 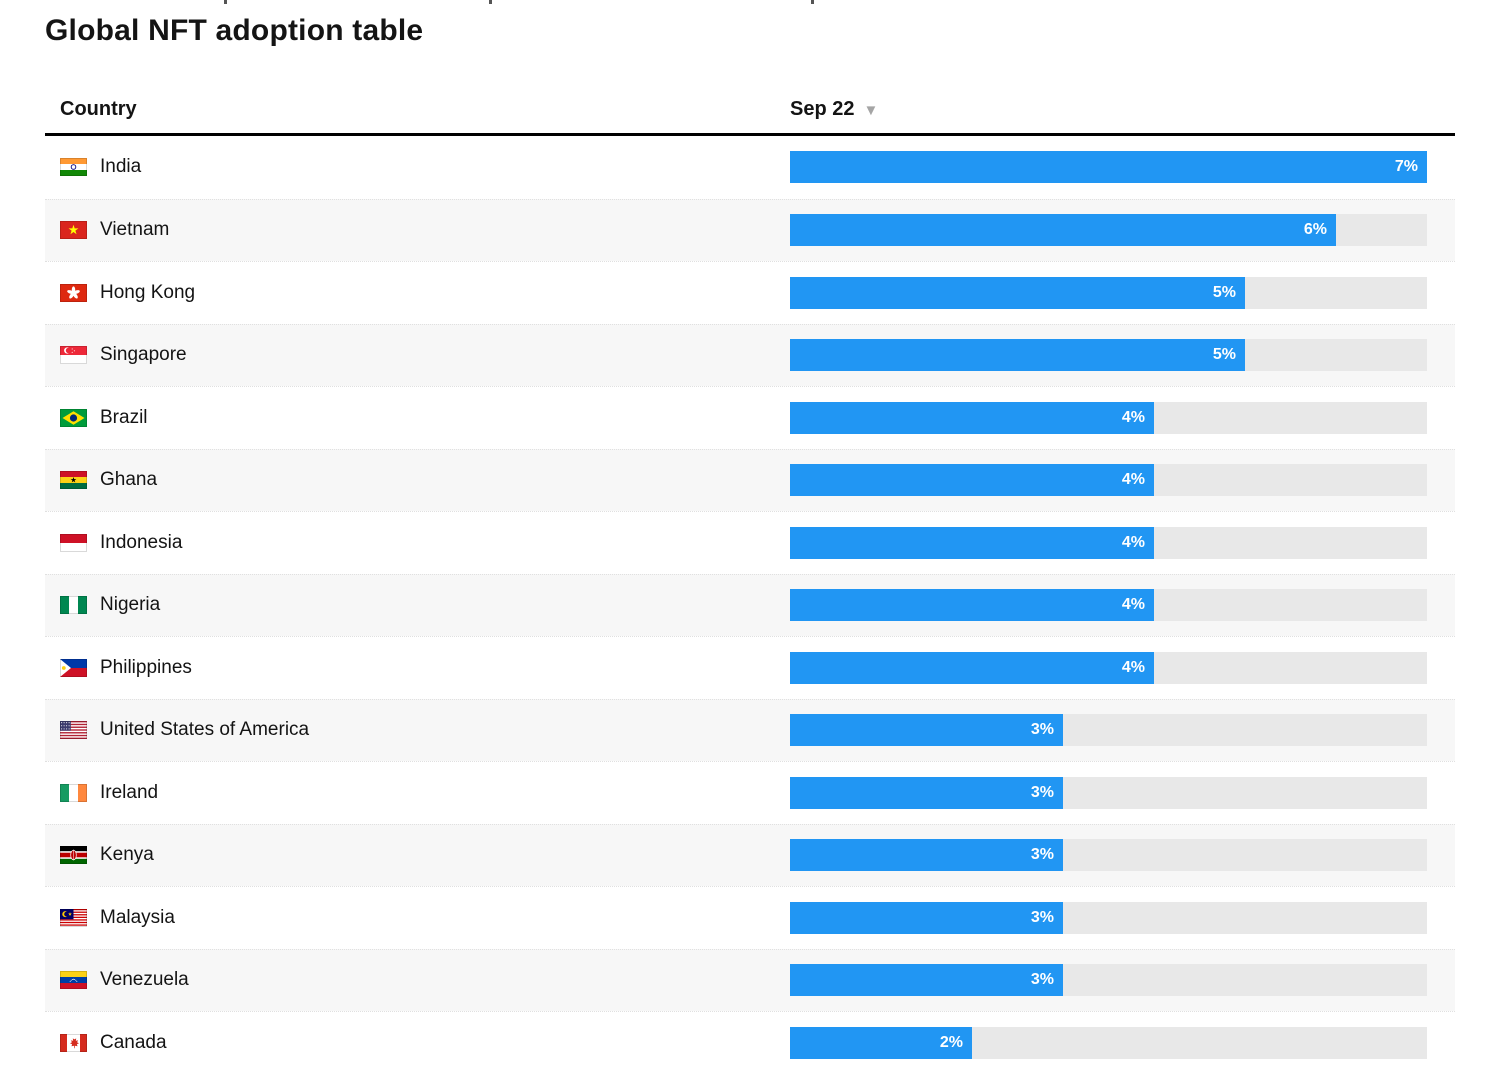 I want to click on table-row: India 7%, so click(x=750, y=167).